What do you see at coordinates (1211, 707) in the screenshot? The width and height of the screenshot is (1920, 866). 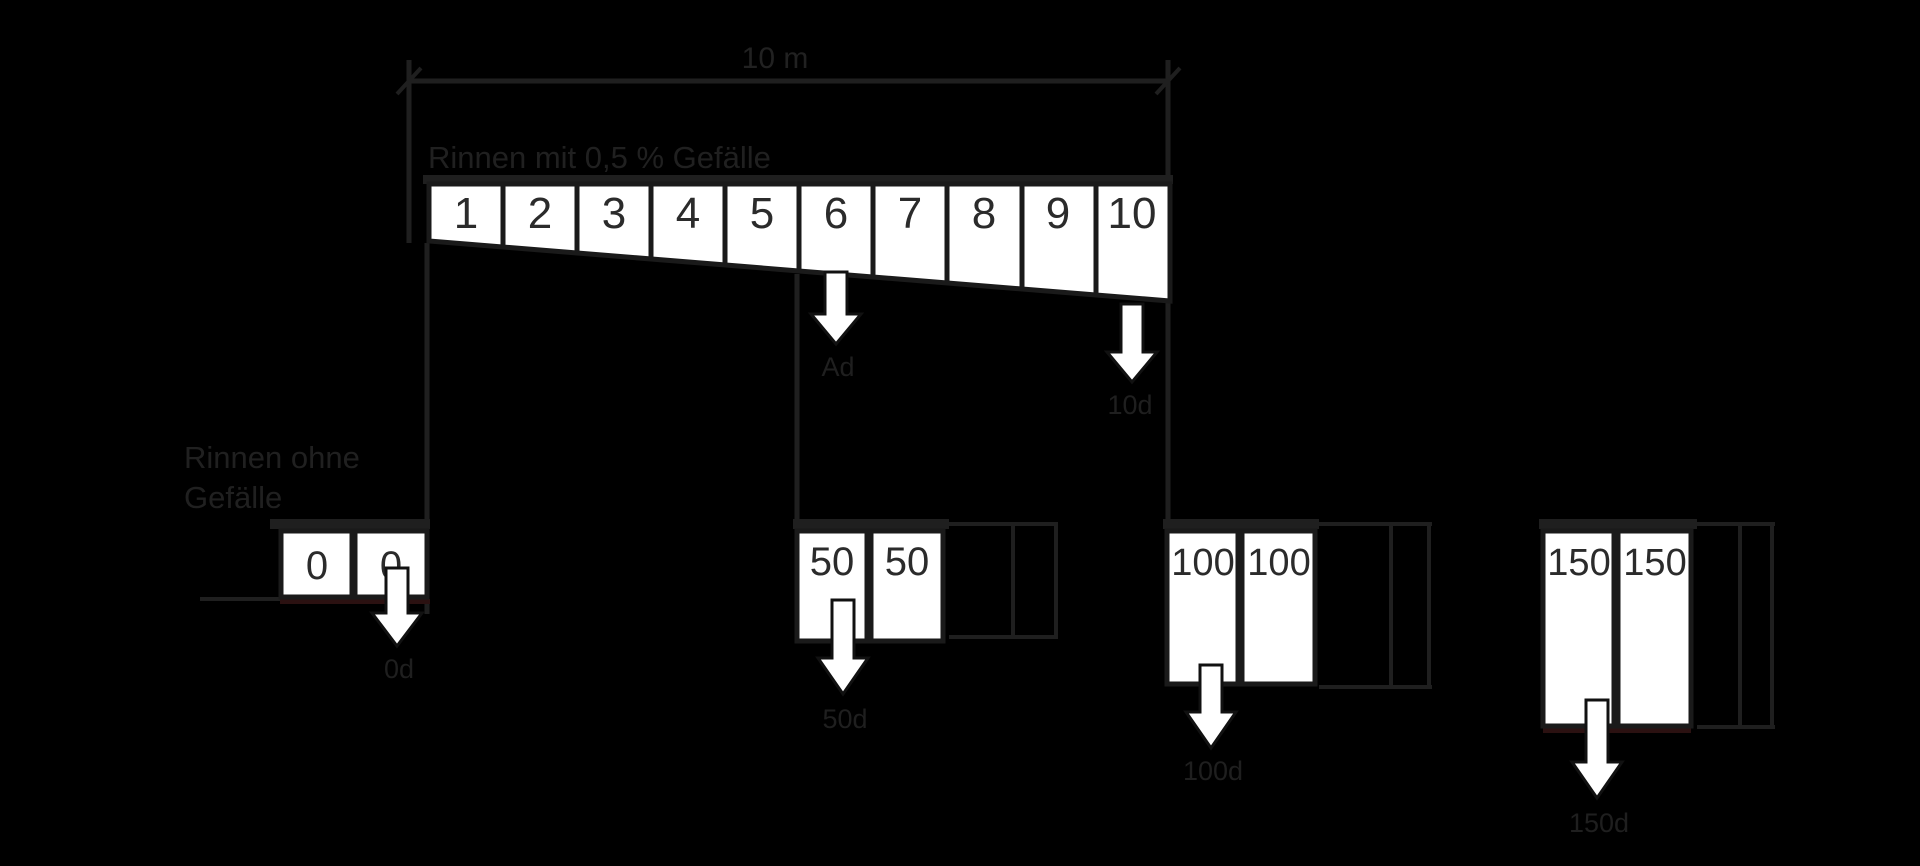 I see `group100-outlet-arrow-icon` at bounding box center [1211, 707].